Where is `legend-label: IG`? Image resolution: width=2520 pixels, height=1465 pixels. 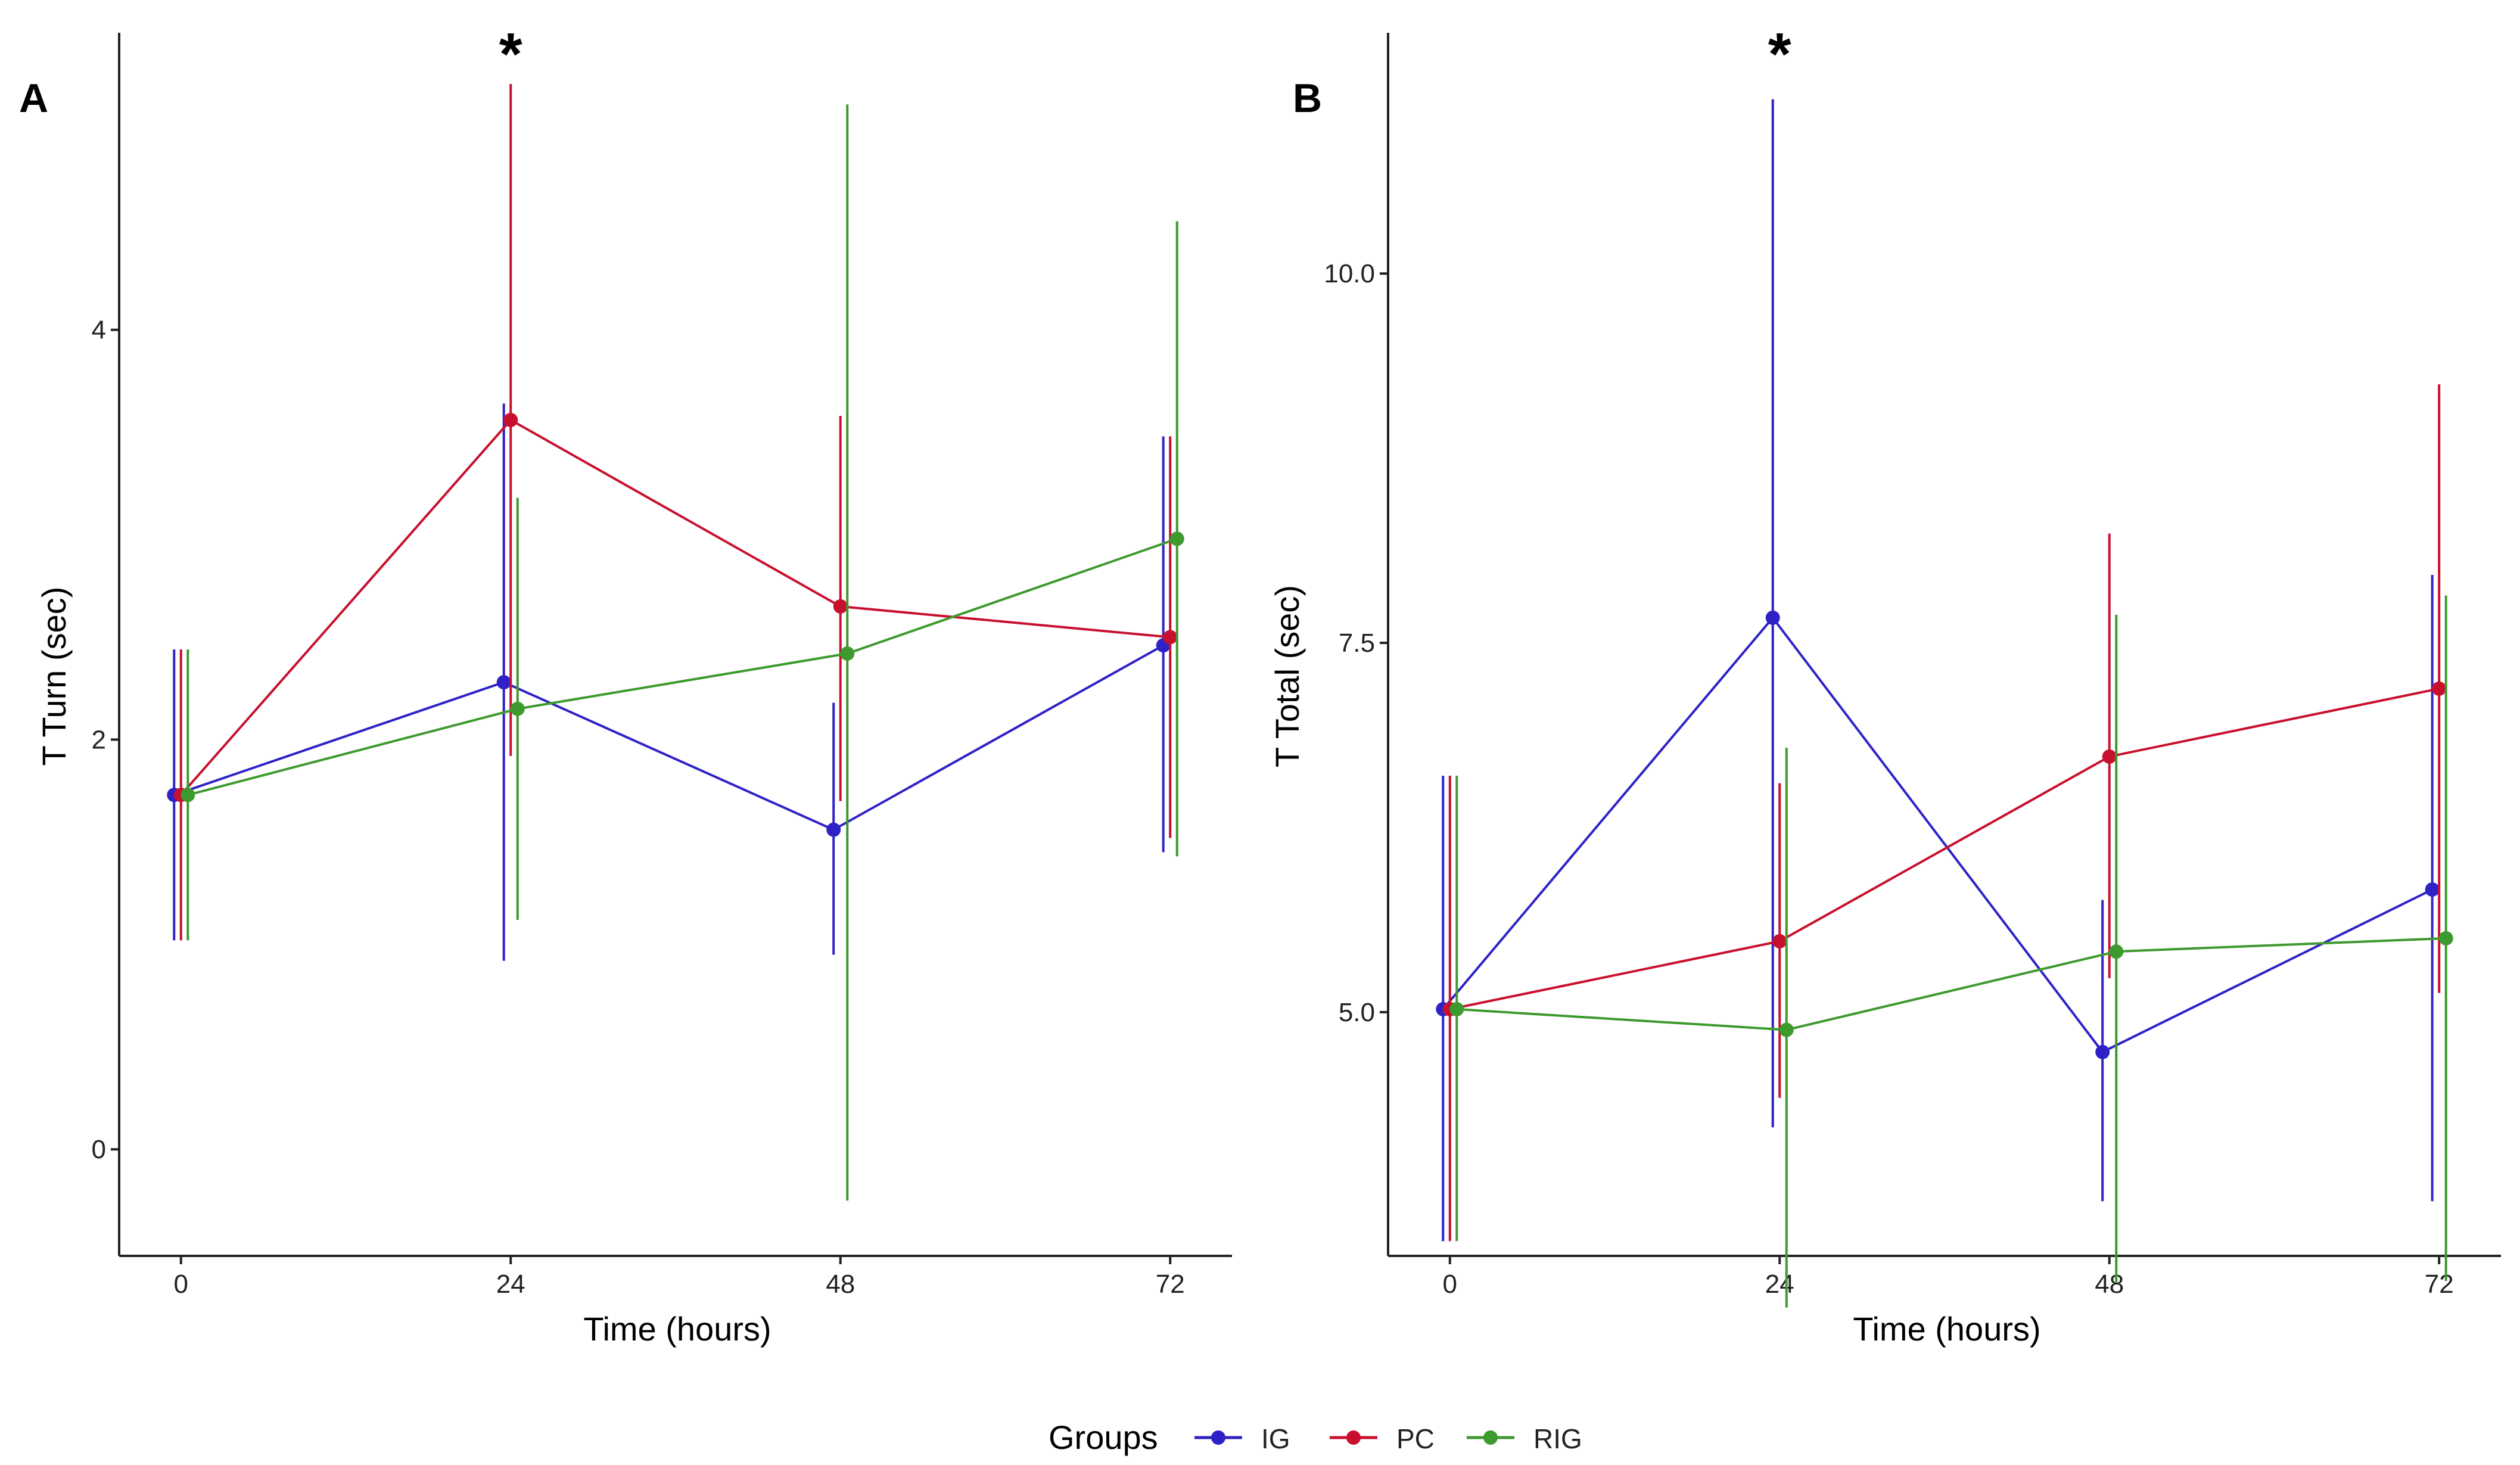
legend-label: IG is located at coordinates (1275, 1438).